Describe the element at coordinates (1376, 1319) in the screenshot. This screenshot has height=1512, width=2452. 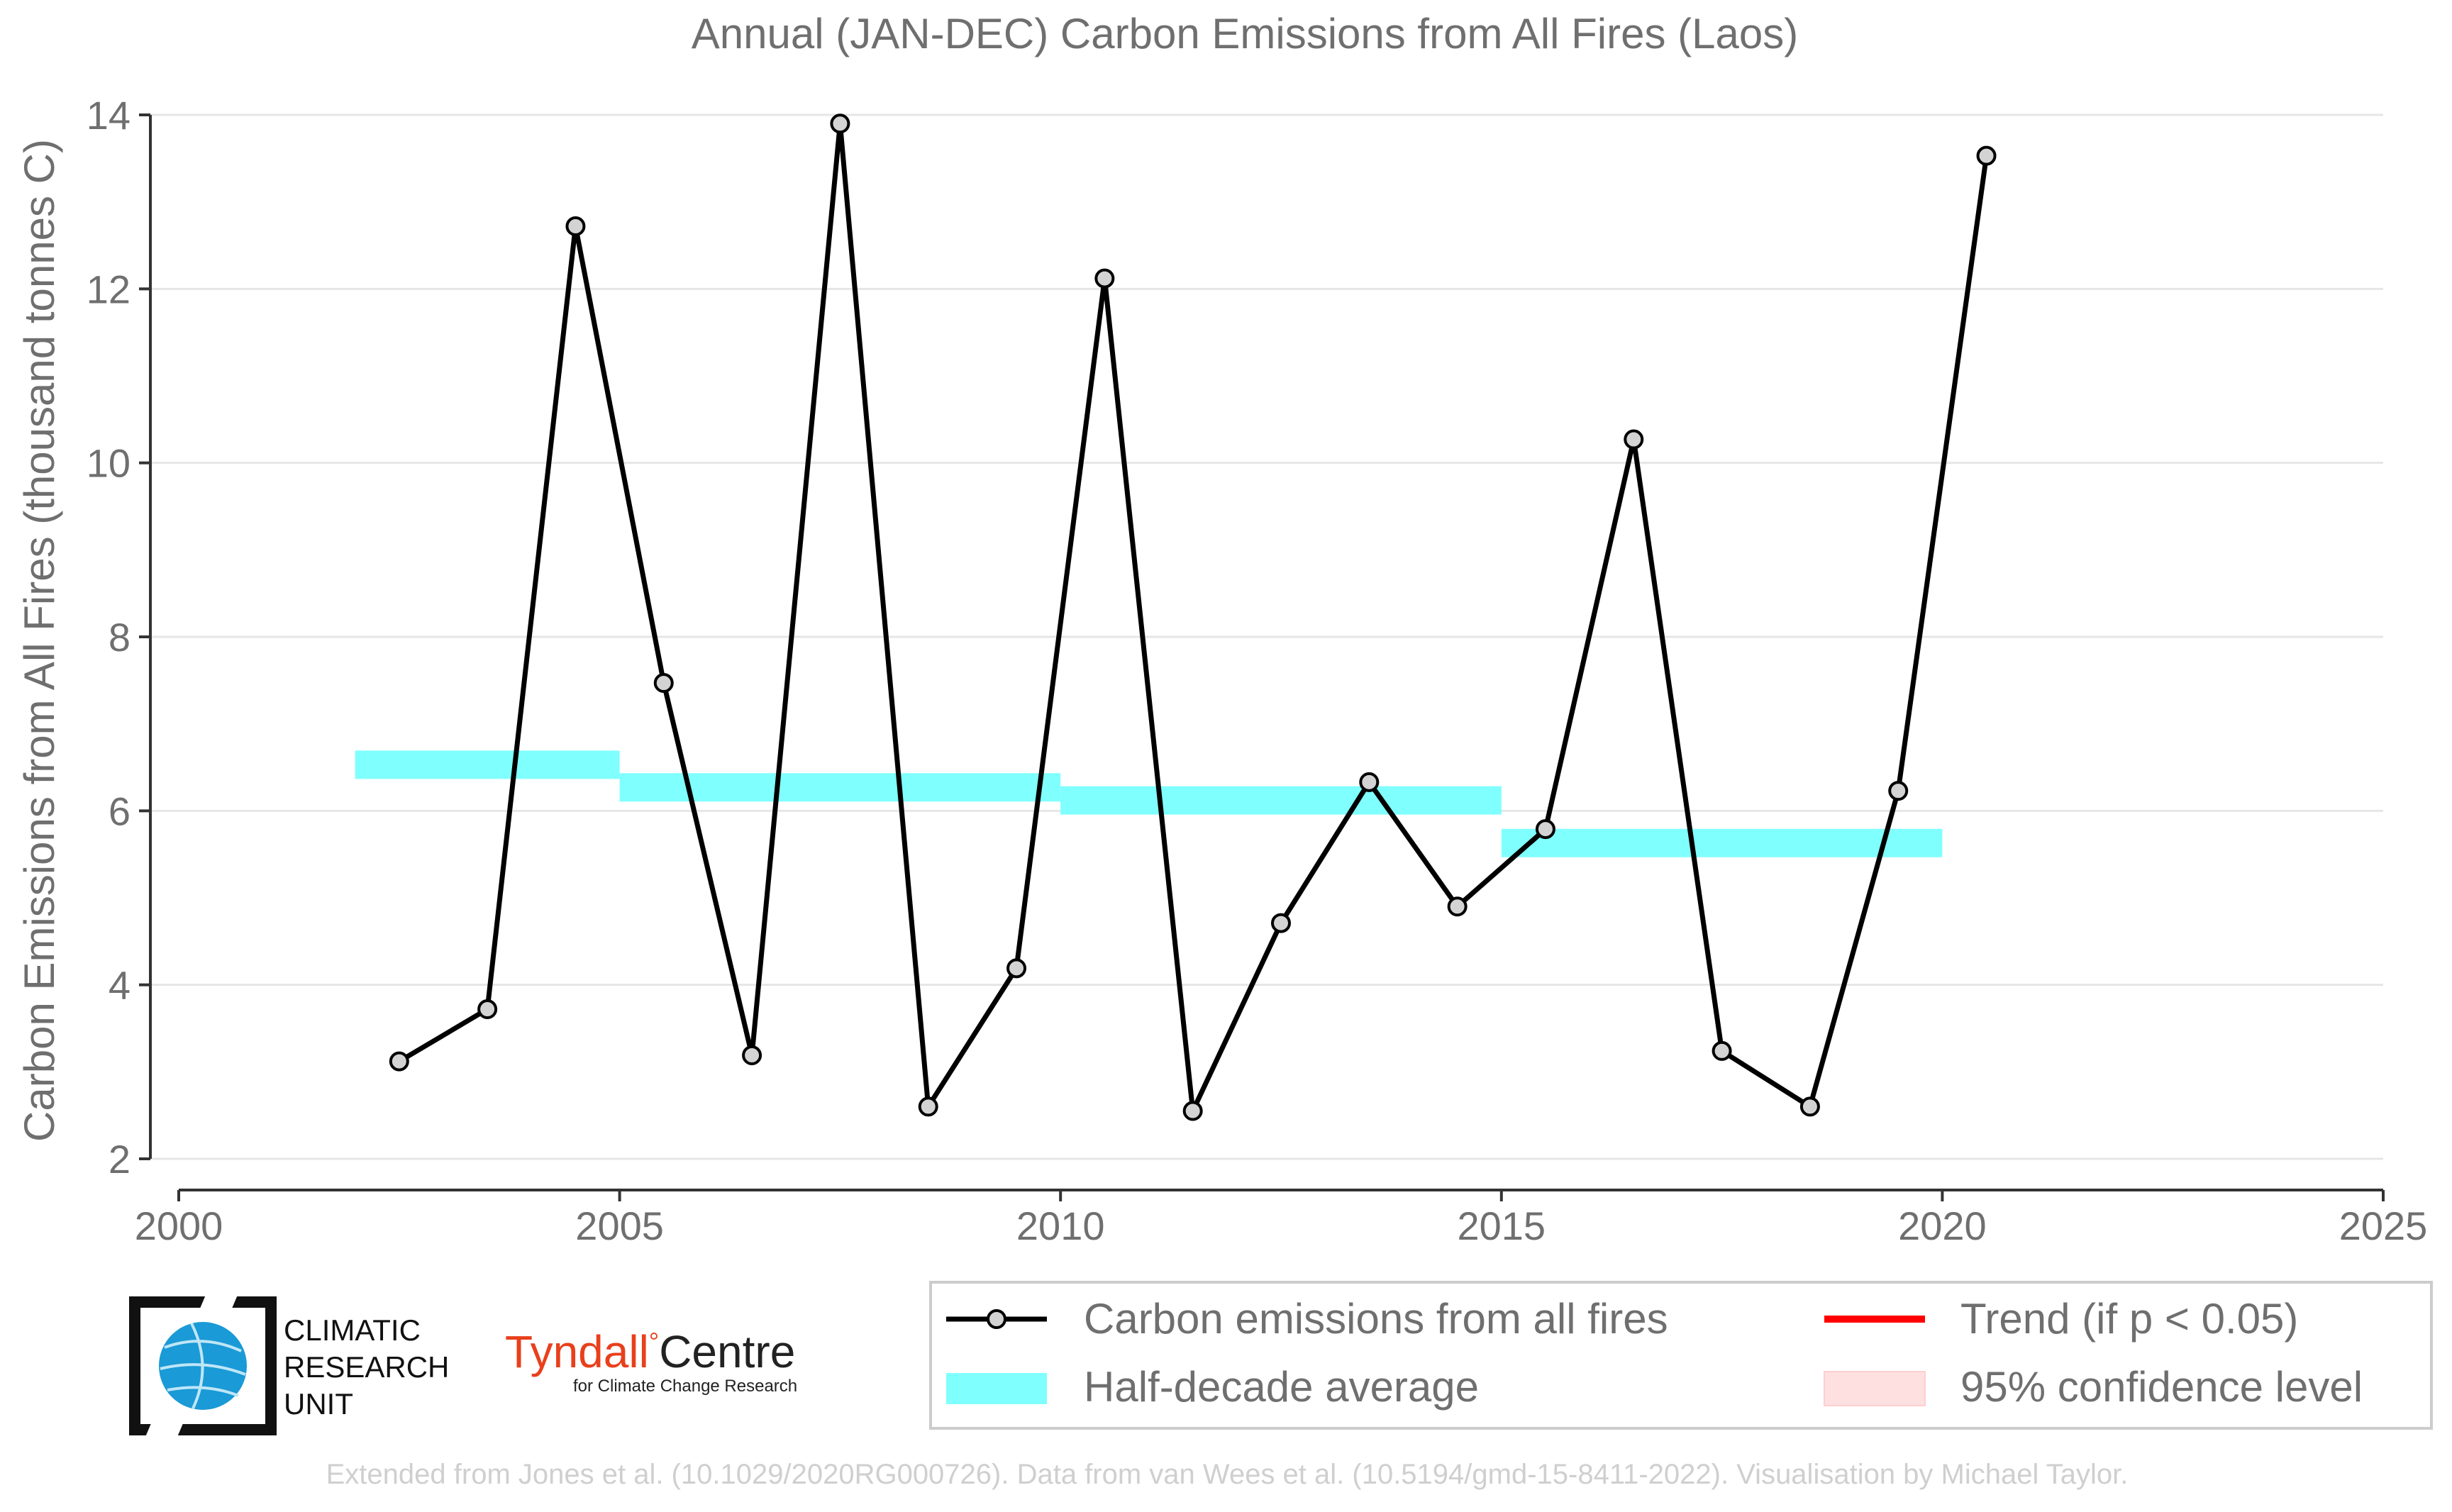
I see `legend-label-emissions: Carbon emissions from all fires` at that location.